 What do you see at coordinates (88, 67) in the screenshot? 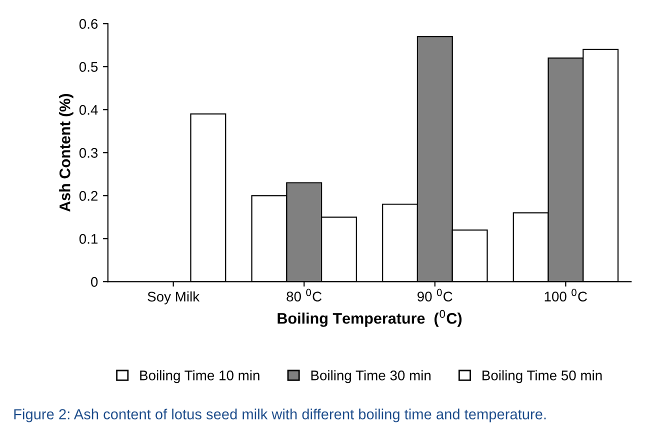
I see `y-tick-label: 0.5` at bounding box center [88, 67].